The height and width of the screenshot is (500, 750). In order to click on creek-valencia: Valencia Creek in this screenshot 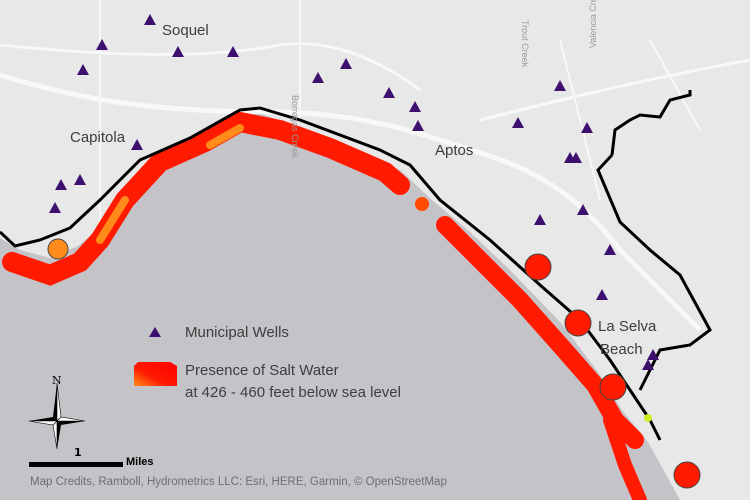, I will do `click(593, 24)`.